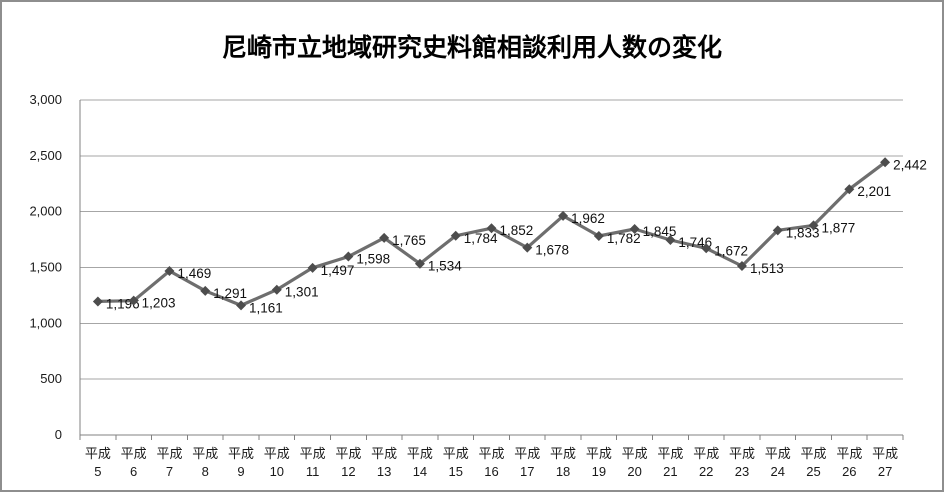 This screenshot has height=492, width=944. Describe the element at coordinates (302, 292) in the screenshot. I see `data-label: 1,301` at that location.